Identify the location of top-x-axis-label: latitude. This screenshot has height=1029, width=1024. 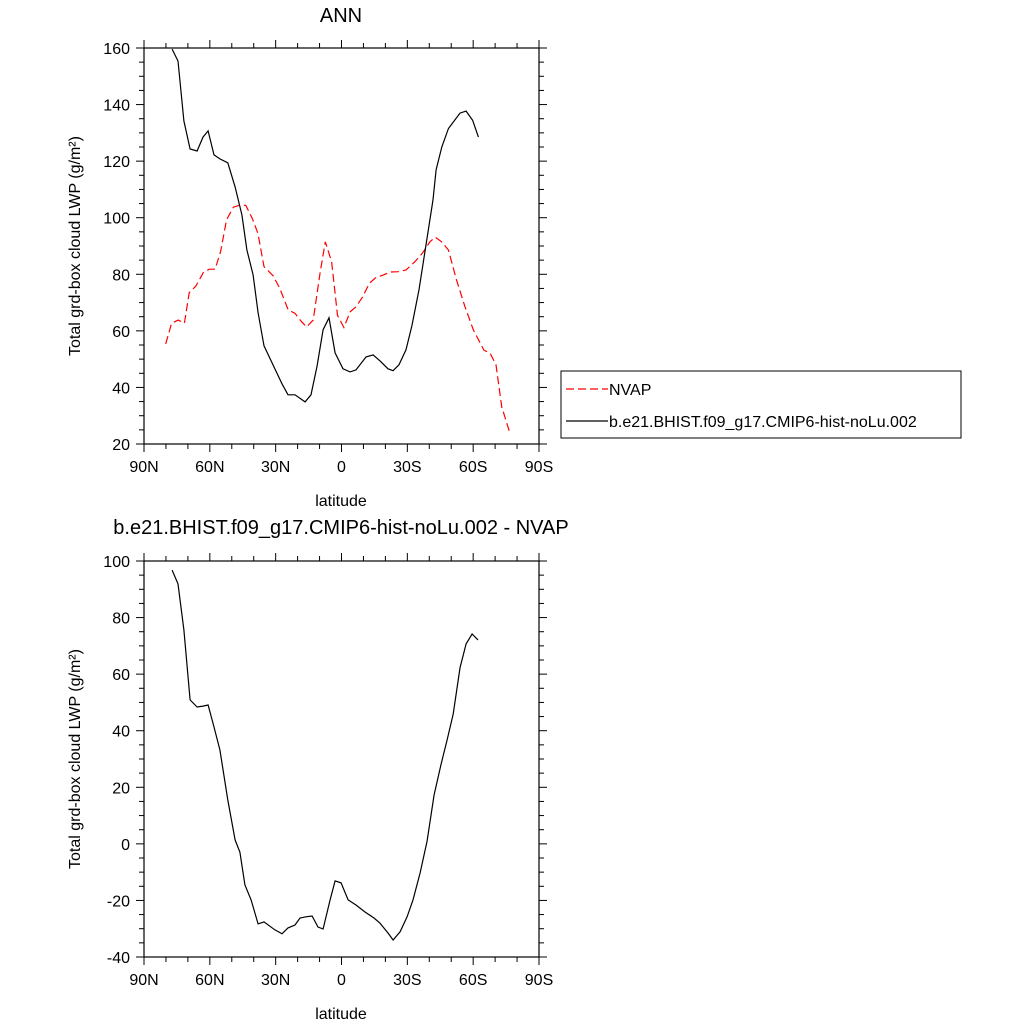
(341, 501).